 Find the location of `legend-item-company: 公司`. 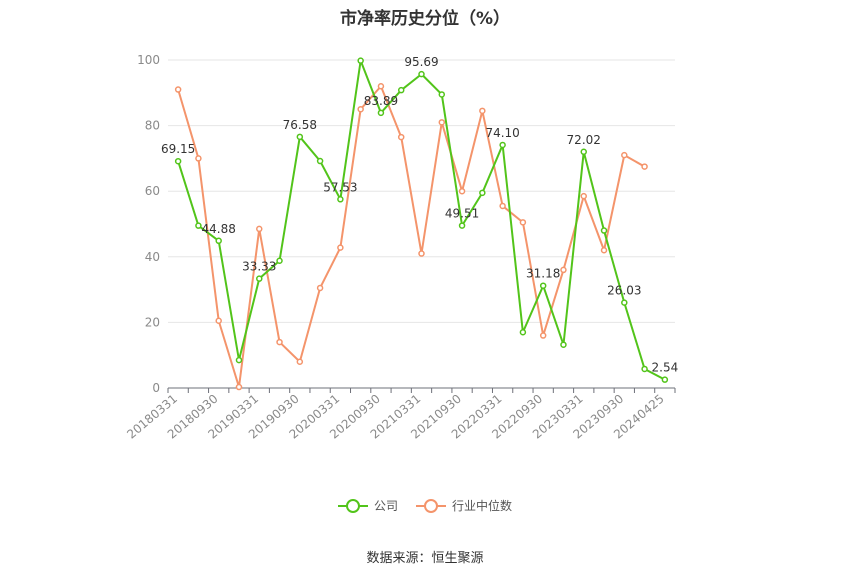

legend-item-company: 公司 is located at coordinates (367, 505).